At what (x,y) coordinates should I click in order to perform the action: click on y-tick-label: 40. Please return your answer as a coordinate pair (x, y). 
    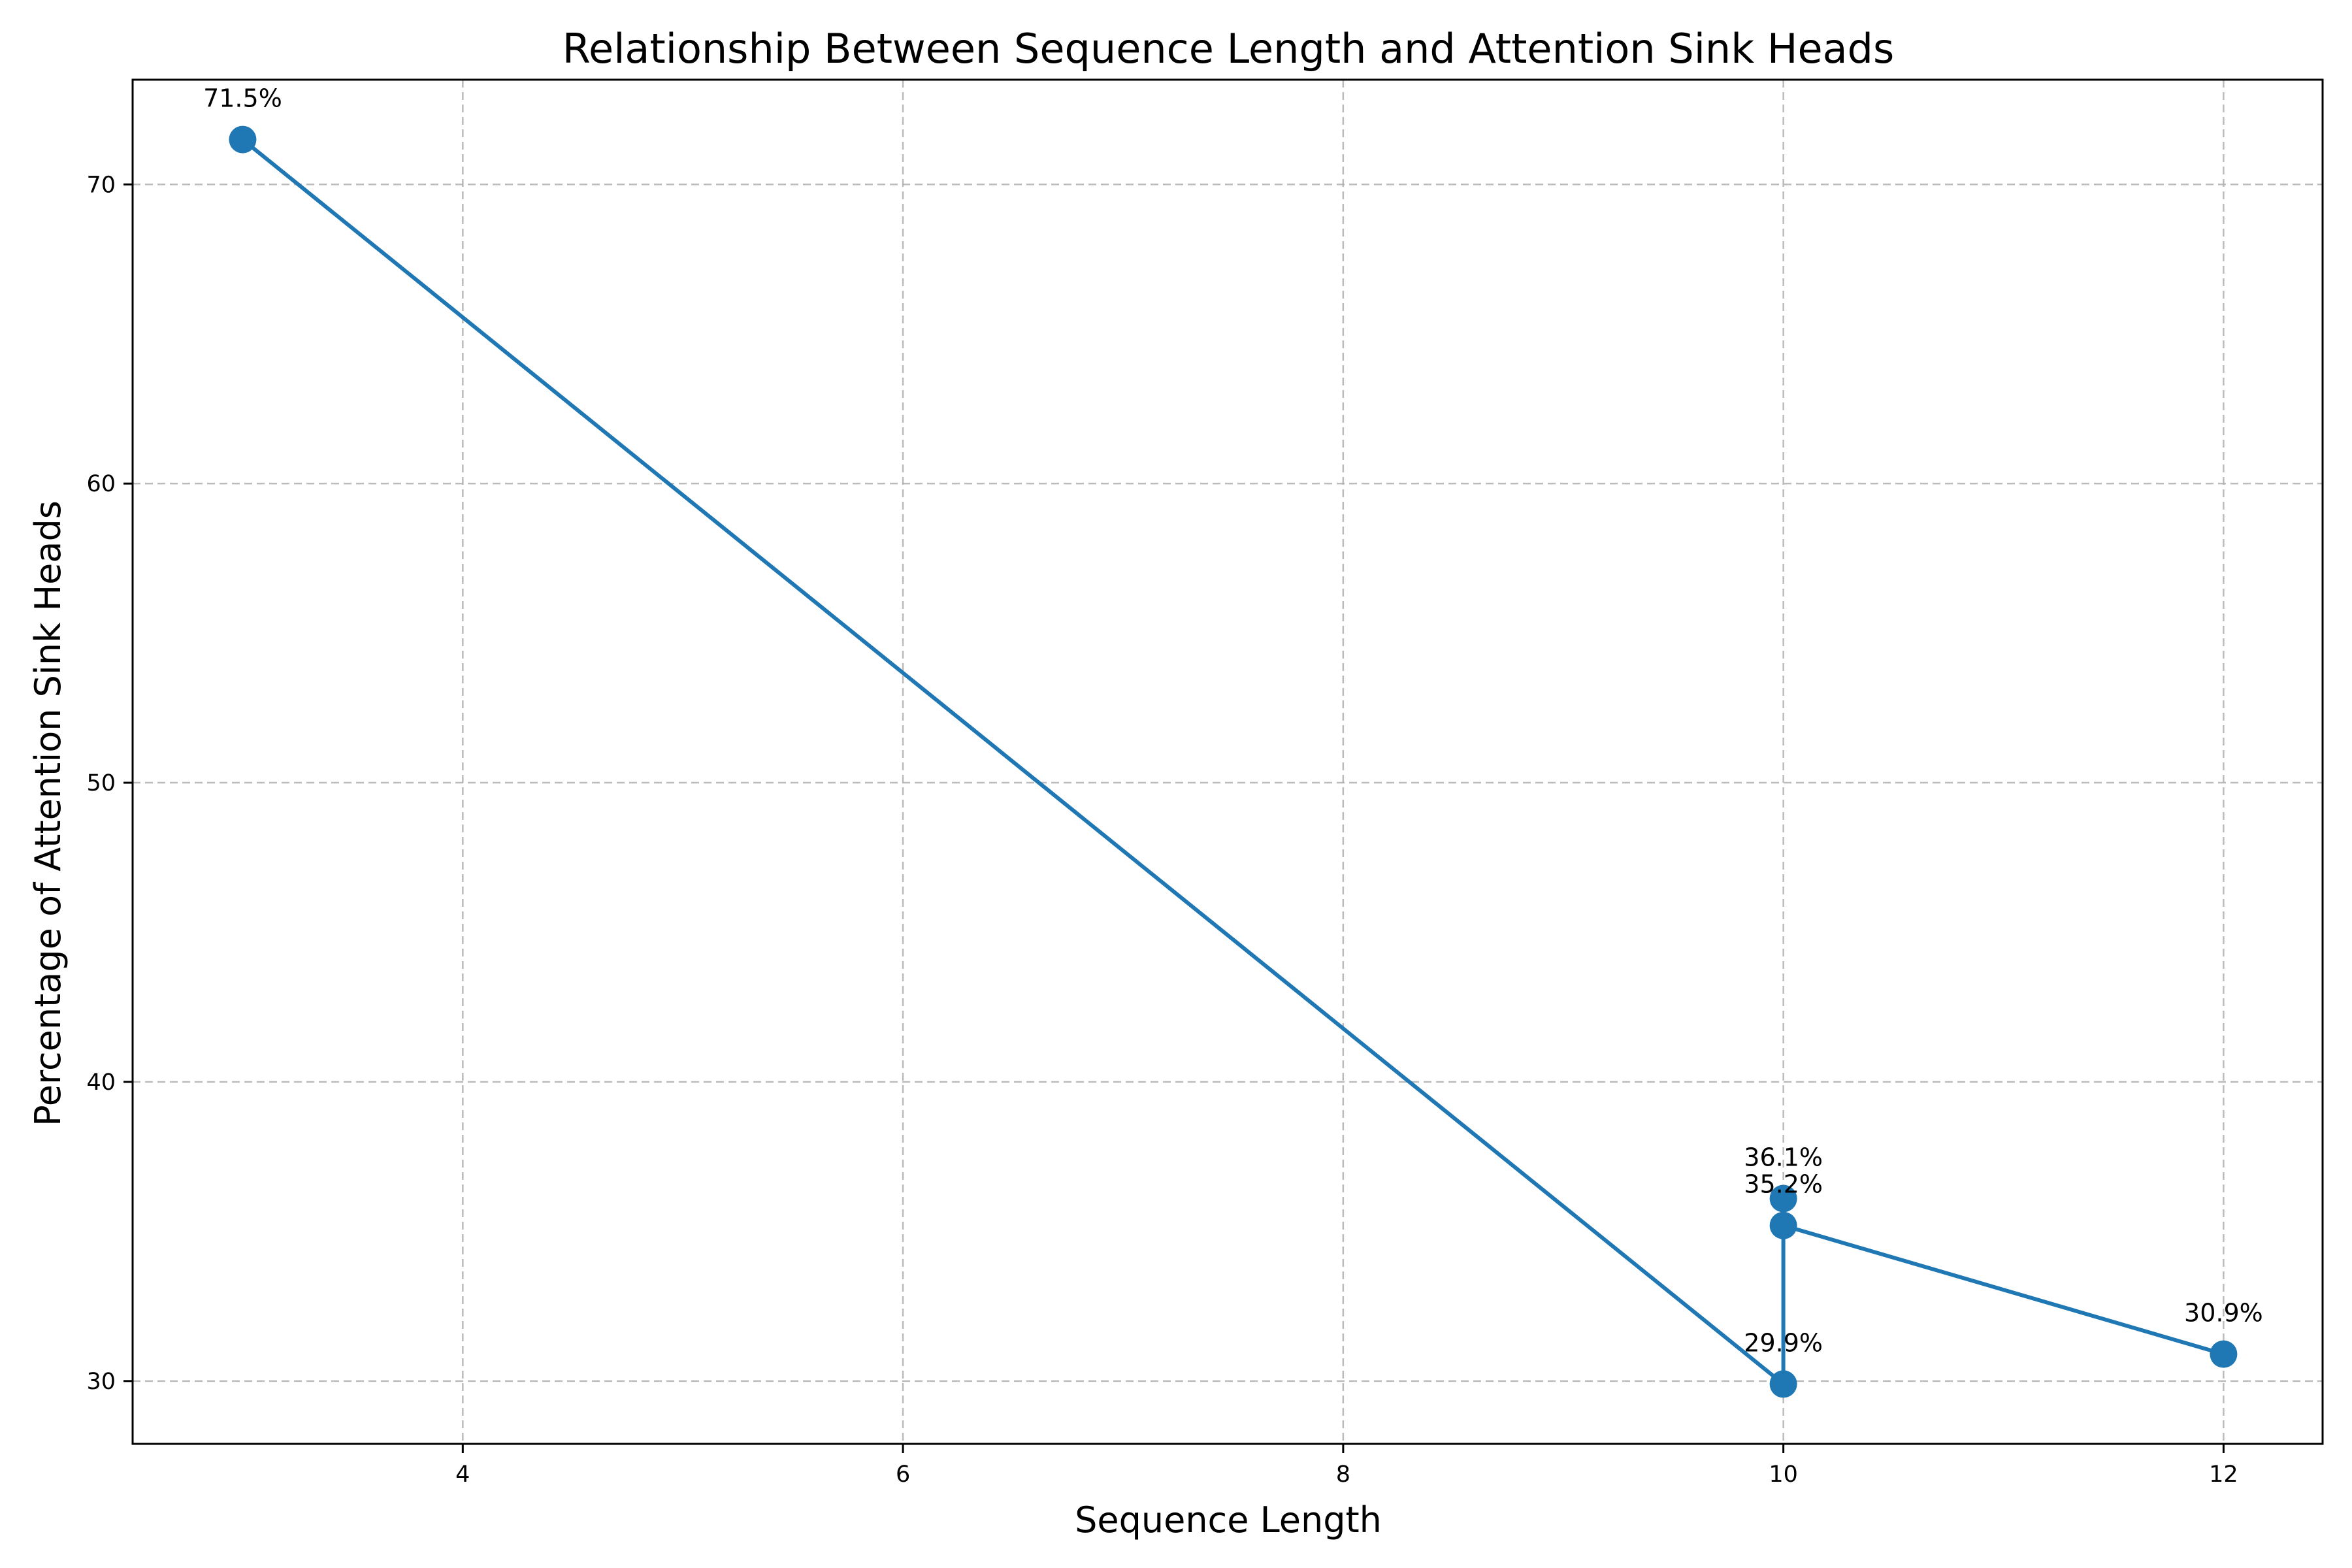
    Looking at the image, I should click on (101, 1083).